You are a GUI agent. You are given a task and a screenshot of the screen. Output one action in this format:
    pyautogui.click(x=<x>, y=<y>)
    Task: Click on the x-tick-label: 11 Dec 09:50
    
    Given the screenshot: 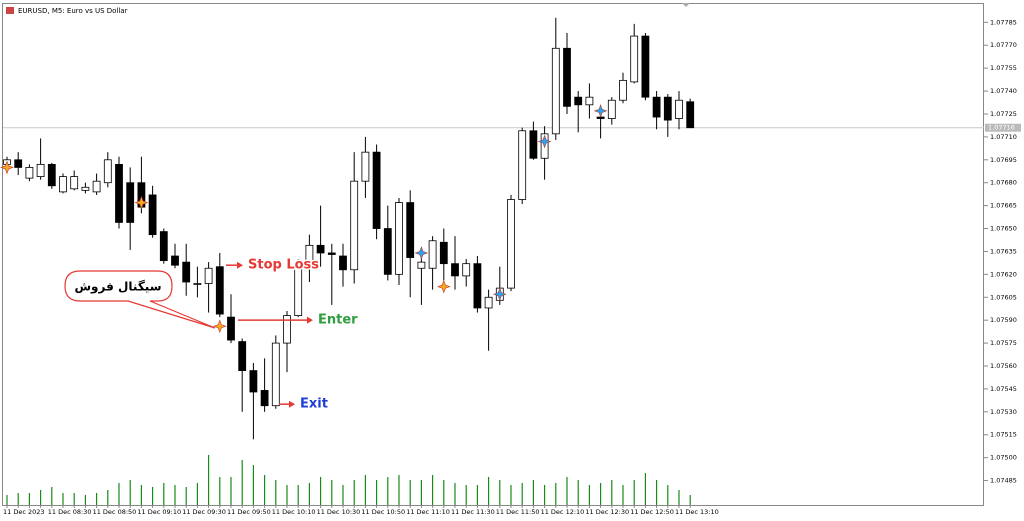 What is the action you would take?
    pyautogui.click(x=249, y=512)
    